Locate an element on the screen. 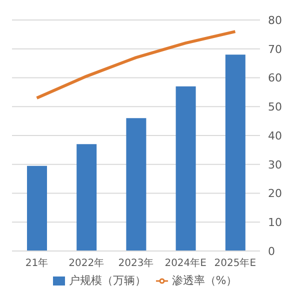 This screenshot has height=300, width=300. x-tick-label: 2025年E is located at coordinates (235, 263).